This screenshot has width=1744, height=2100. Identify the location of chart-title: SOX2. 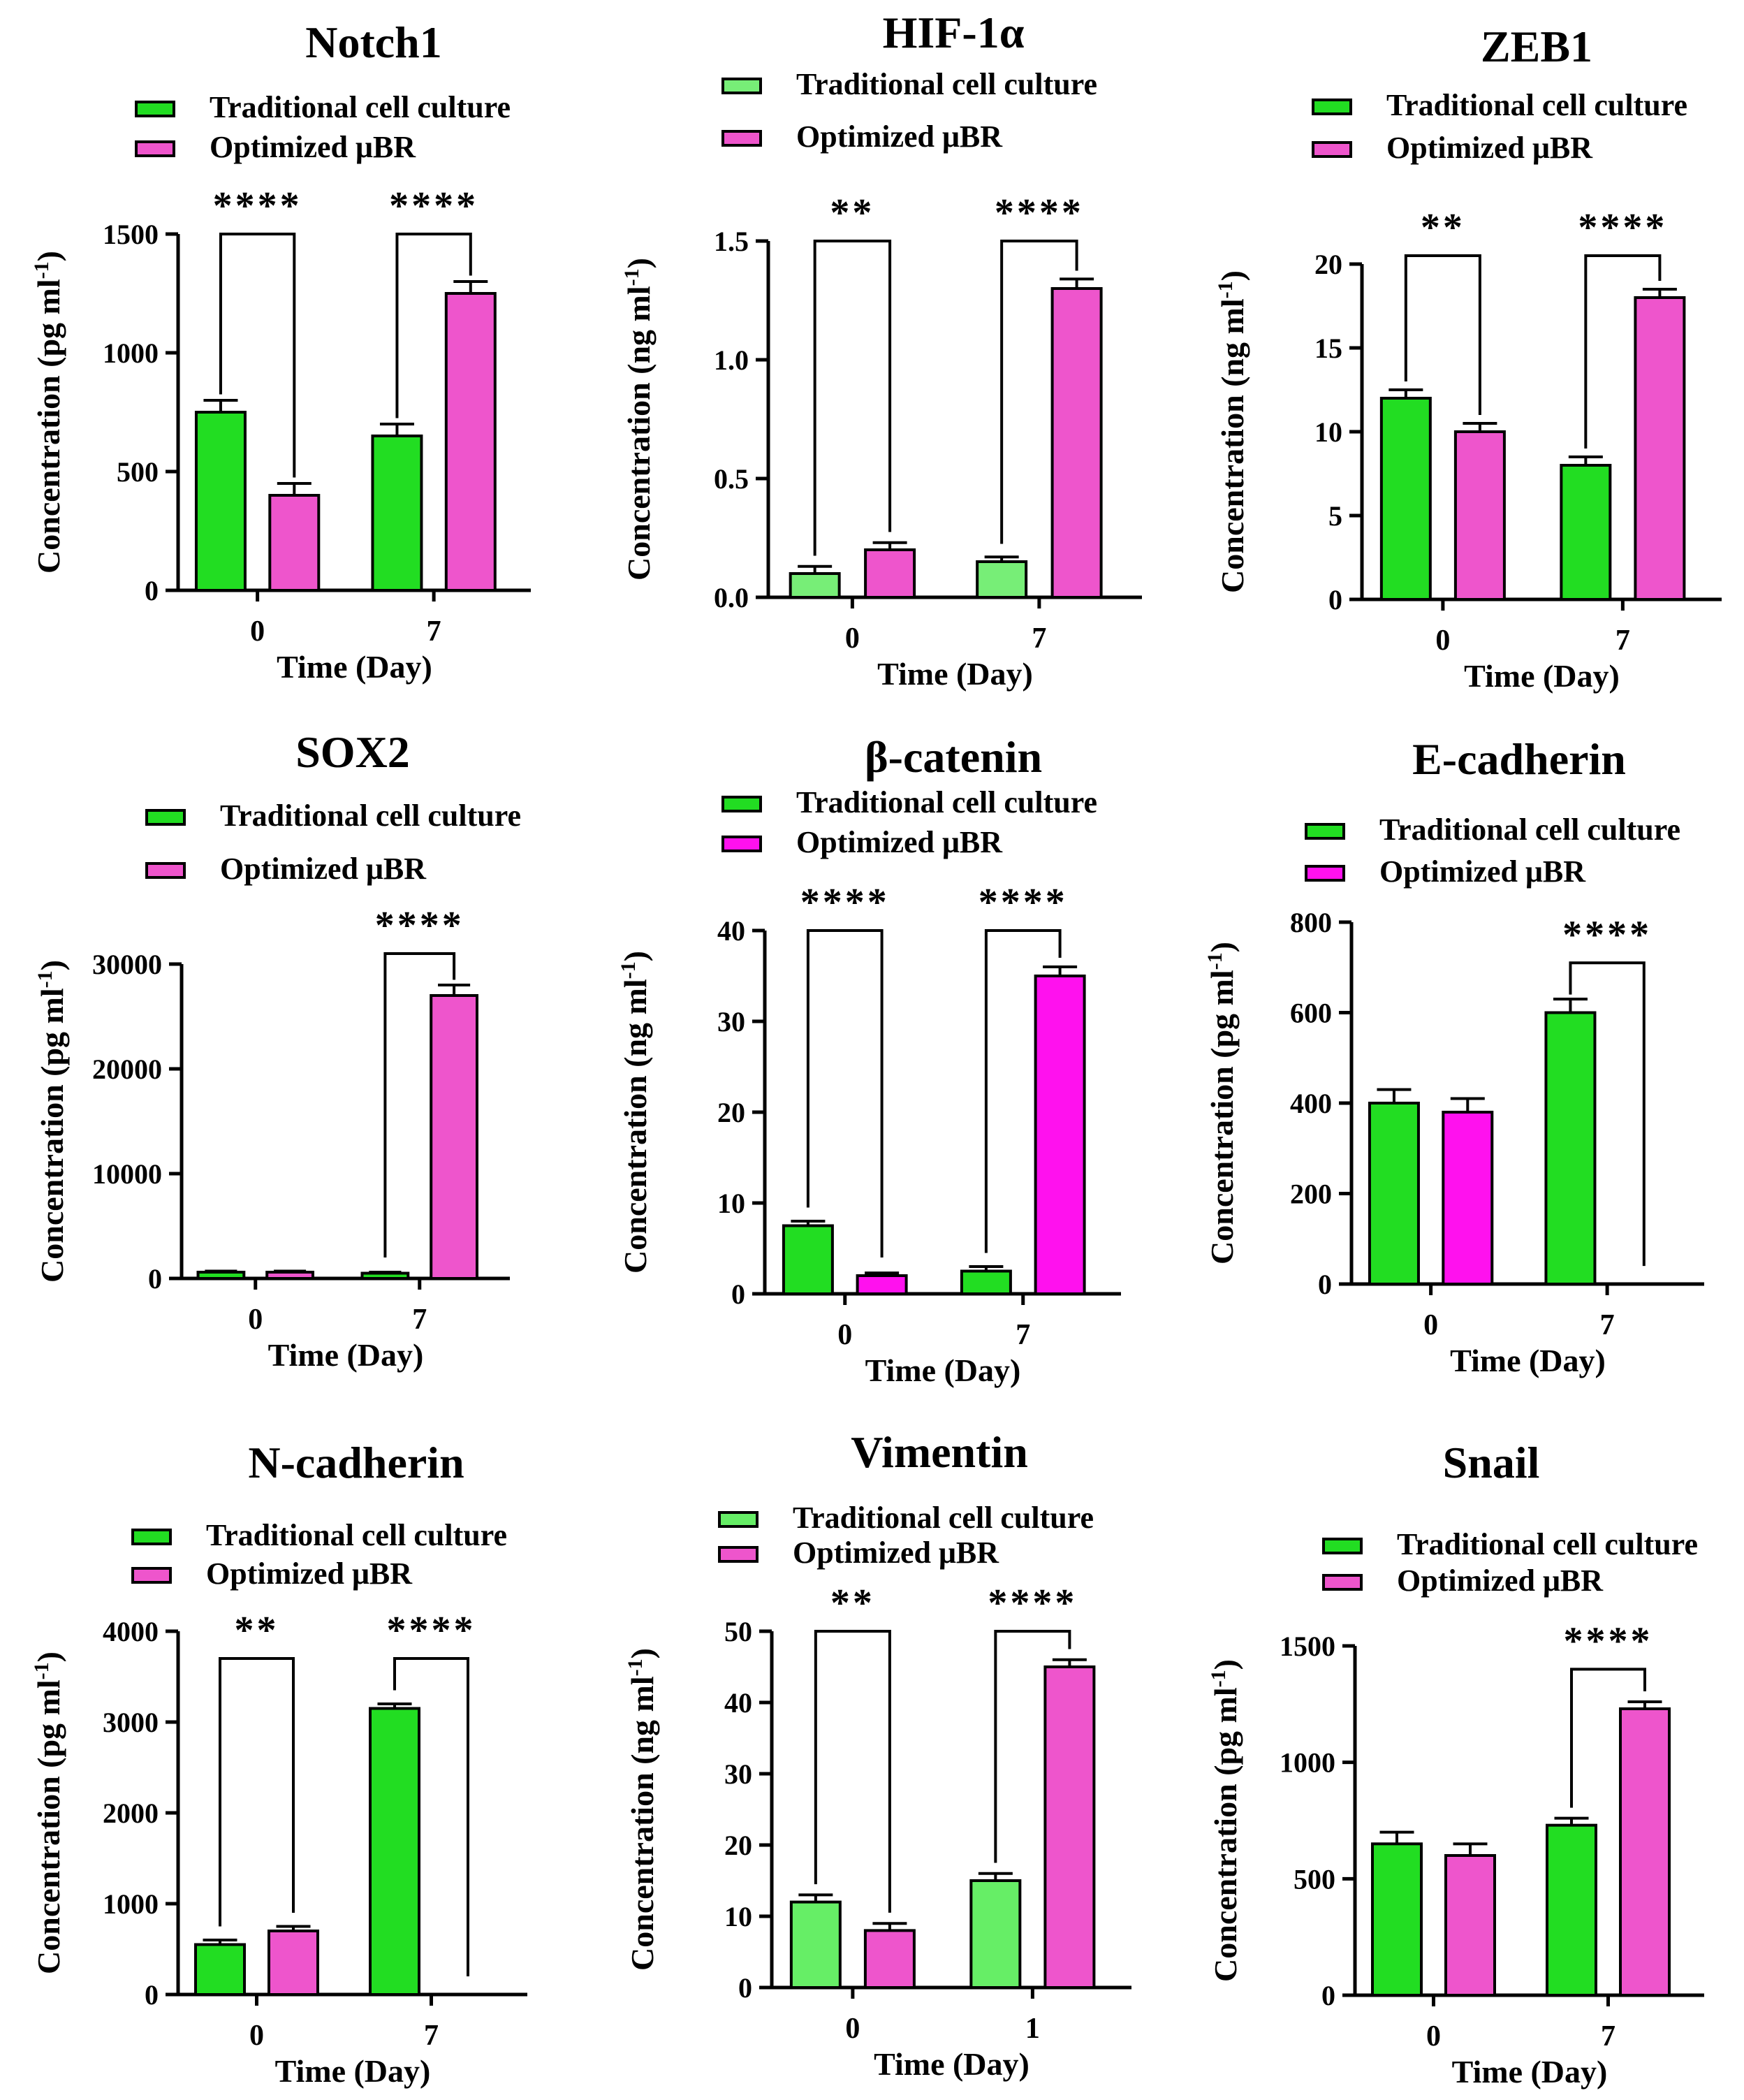
(352, 752).